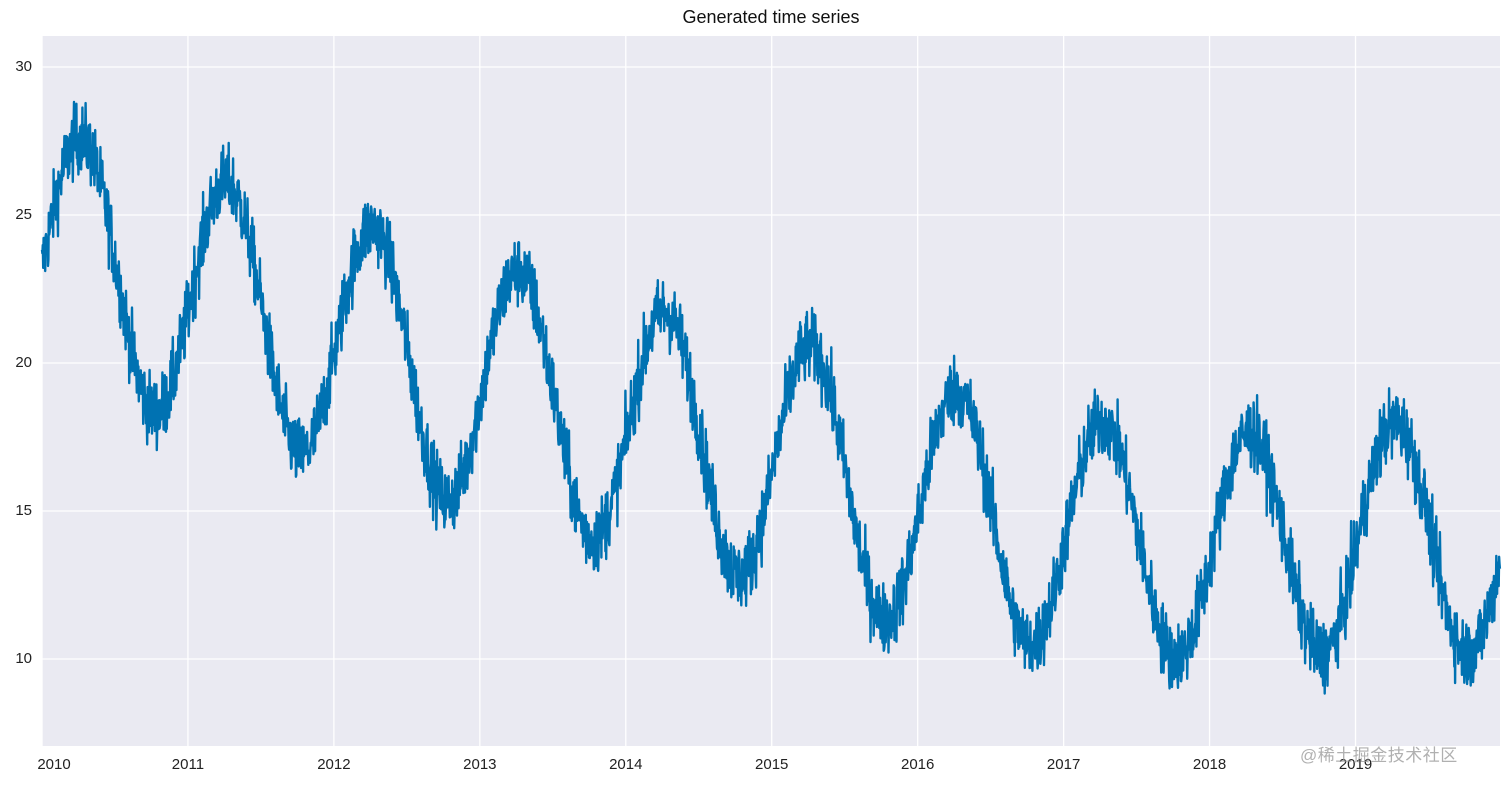 This screenshot has height=785, width=1512. What do you see at coordinates (23, 66) in the screenshot?
I see `y-tick-label: 30` at bounding box center [23, 66].